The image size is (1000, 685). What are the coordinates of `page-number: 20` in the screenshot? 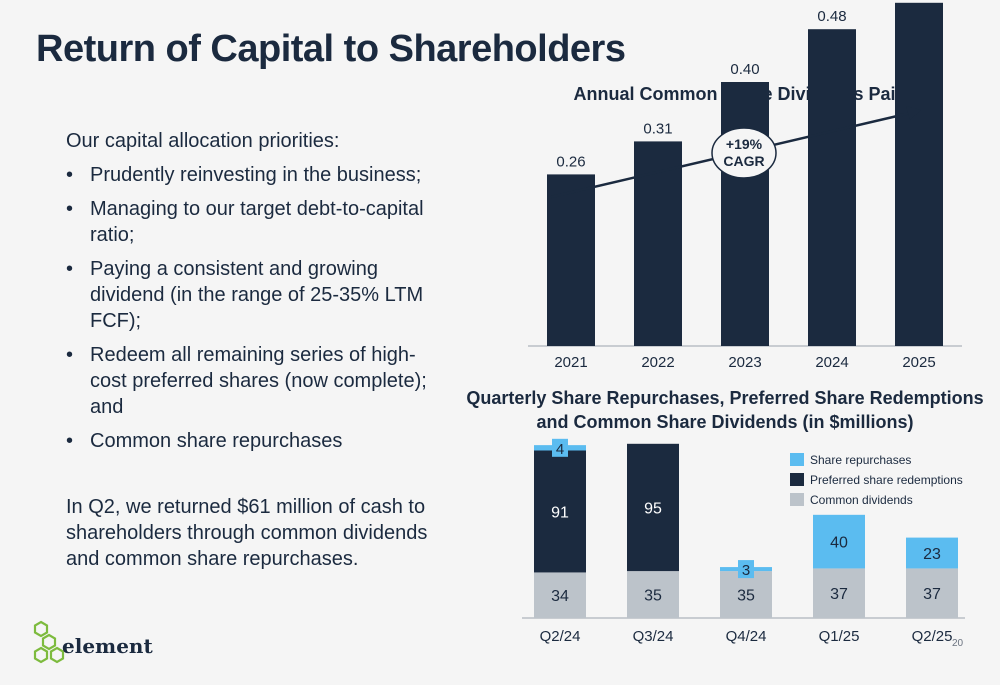 It's located at (958, 643).